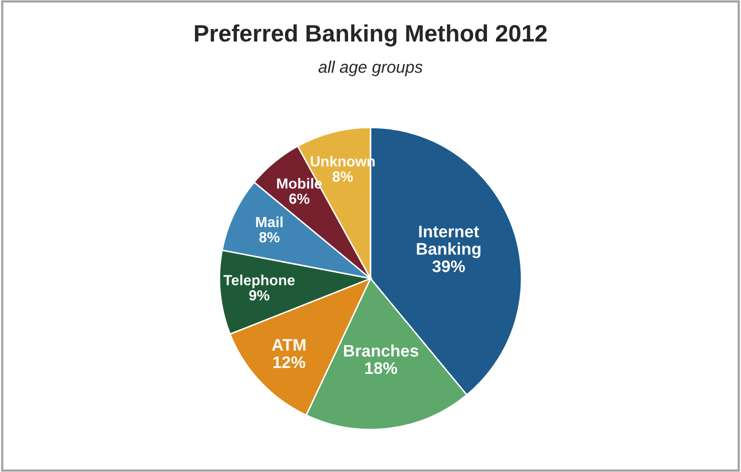 This screenshot has height=472, width=741. I want to click on data-label: 39%, so click(448, 266).